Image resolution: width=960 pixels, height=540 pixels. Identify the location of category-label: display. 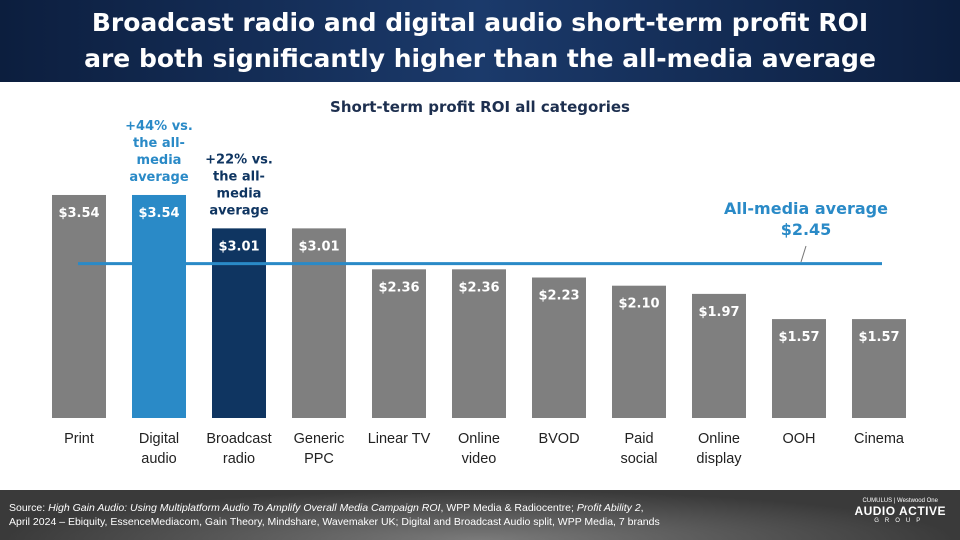
(719, 459).